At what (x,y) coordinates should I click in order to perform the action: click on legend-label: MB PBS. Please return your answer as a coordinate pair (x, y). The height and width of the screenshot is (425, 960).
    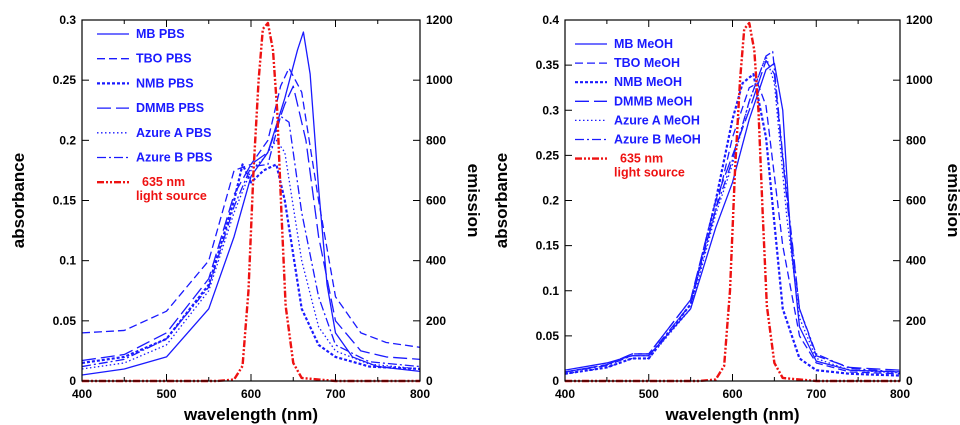
    Looking at the image, I should click on (160, 34).